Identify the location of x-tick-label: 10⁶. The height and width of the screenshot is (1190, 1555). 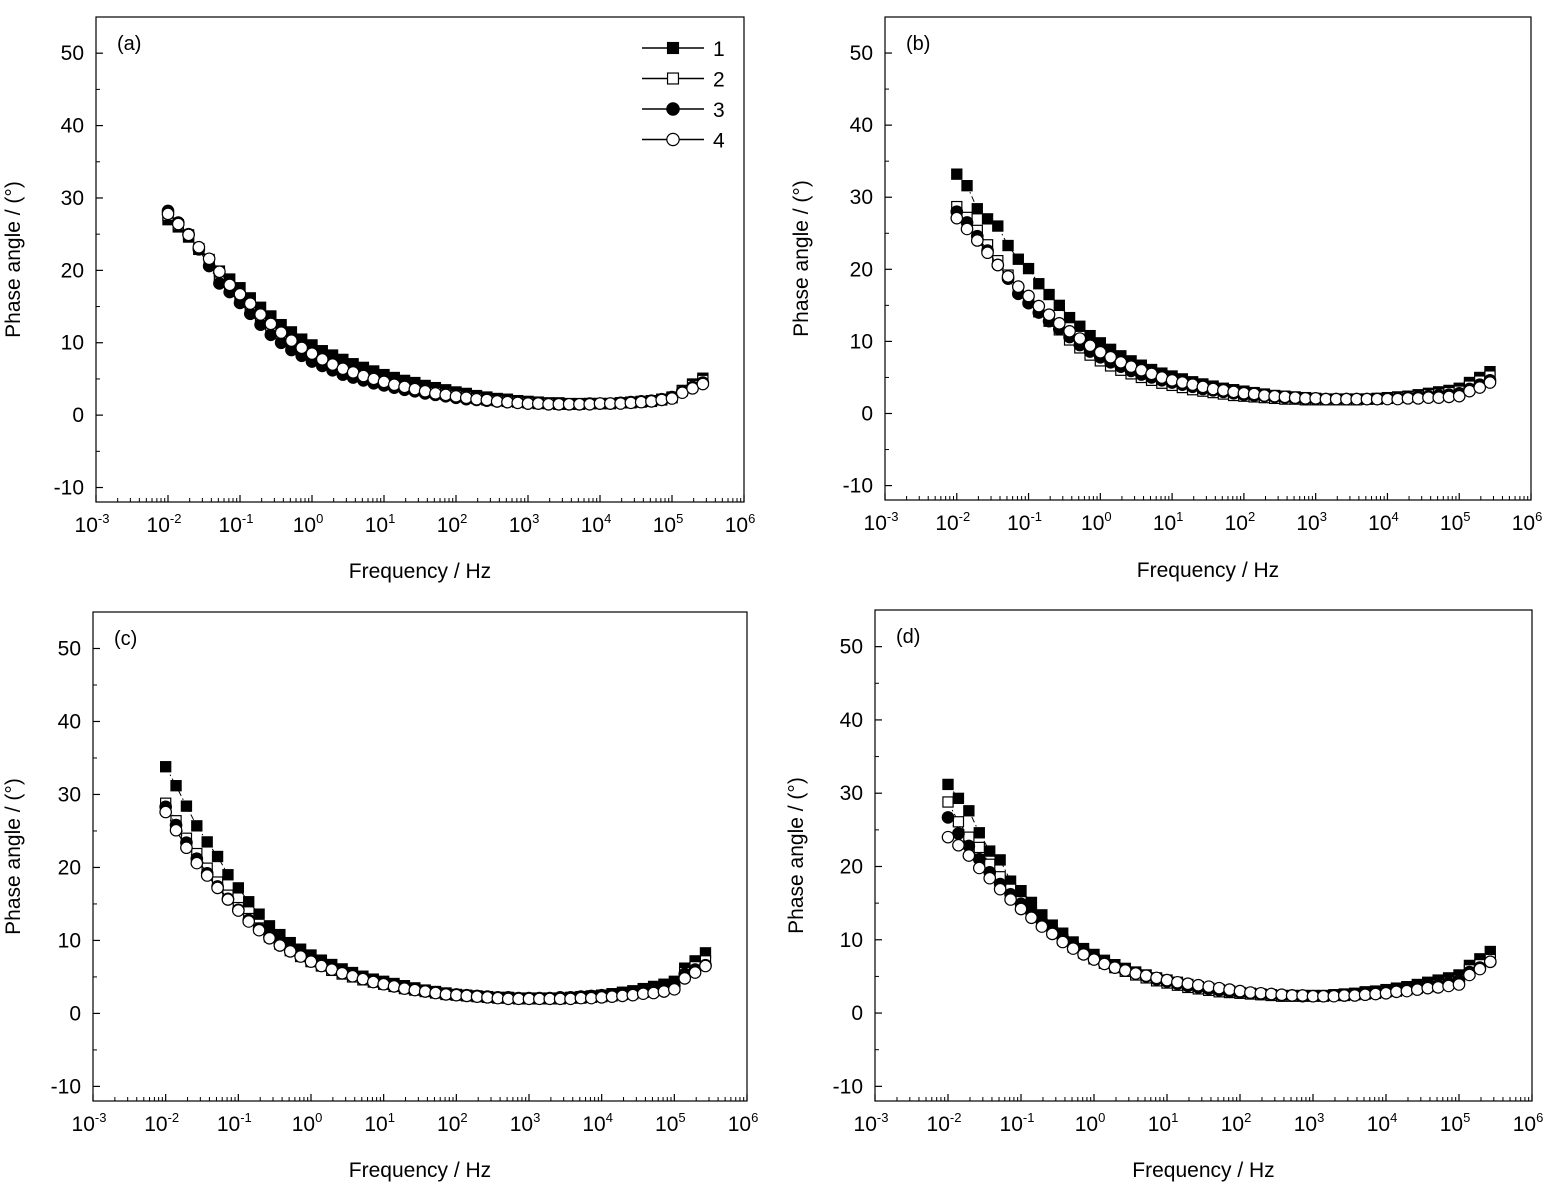
(740, 524).